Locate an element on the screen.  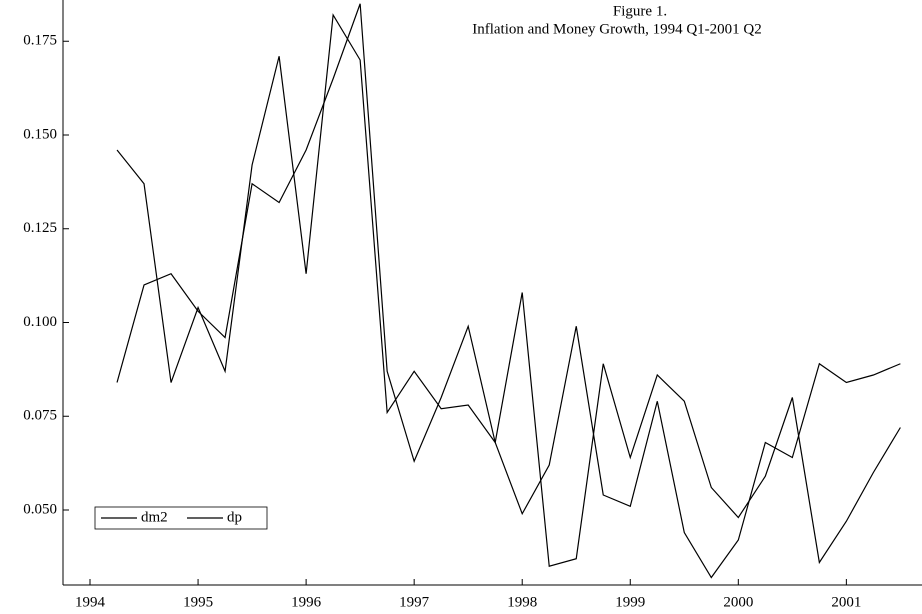
y-tick-label: 0.175 is located at coordinates (40, 41).